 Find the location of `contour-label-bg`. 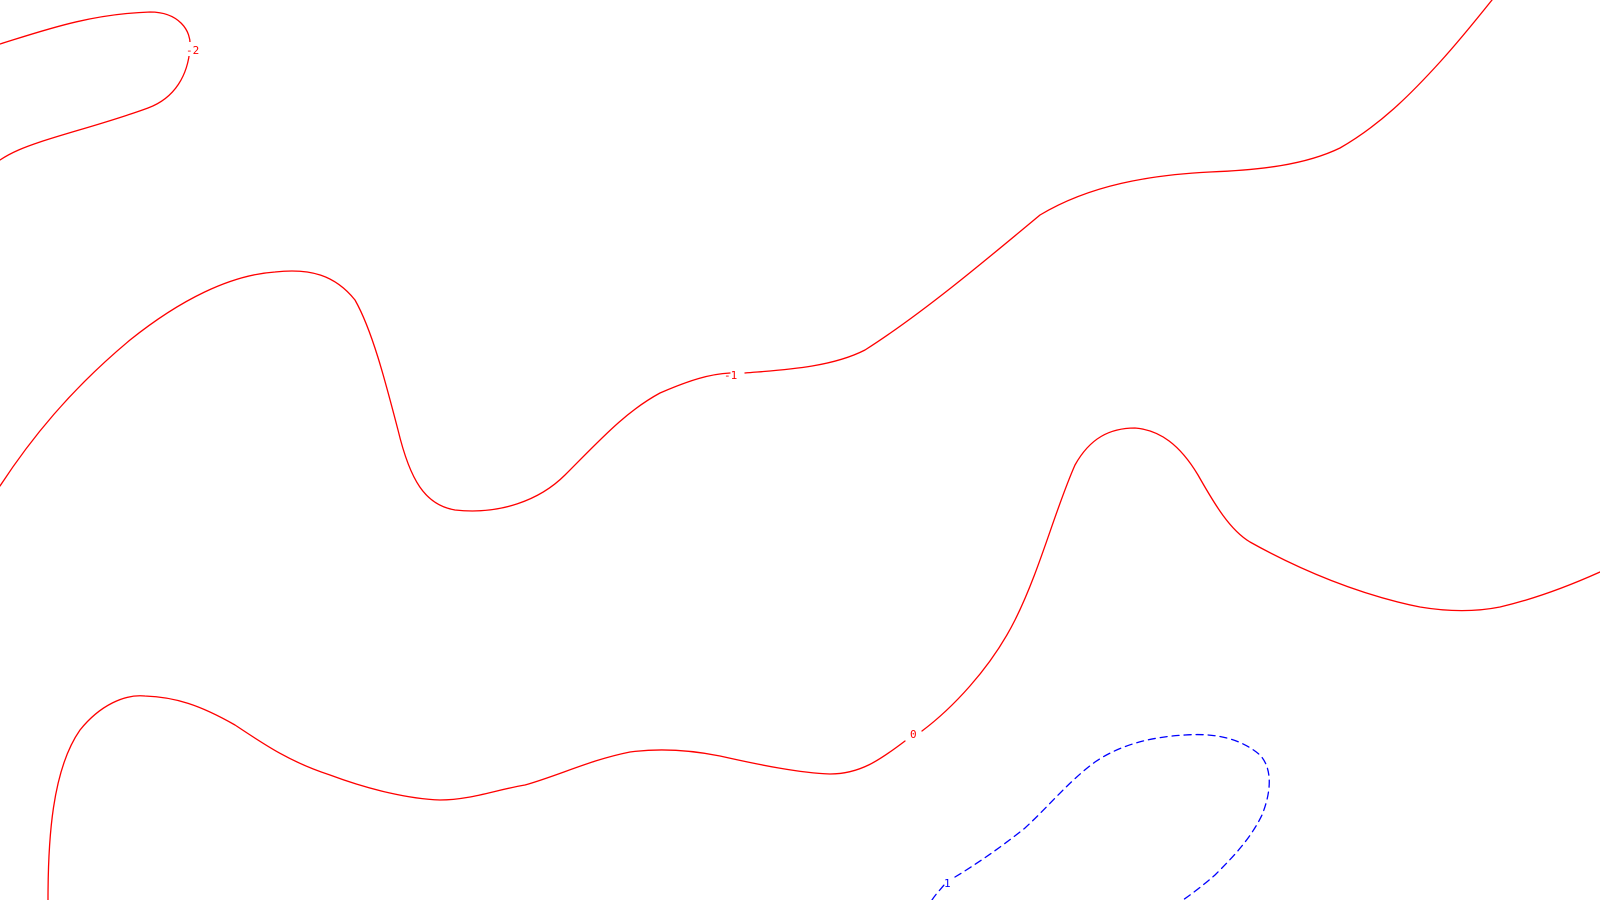

contour-label-bg is located at coordinates (193, 49).